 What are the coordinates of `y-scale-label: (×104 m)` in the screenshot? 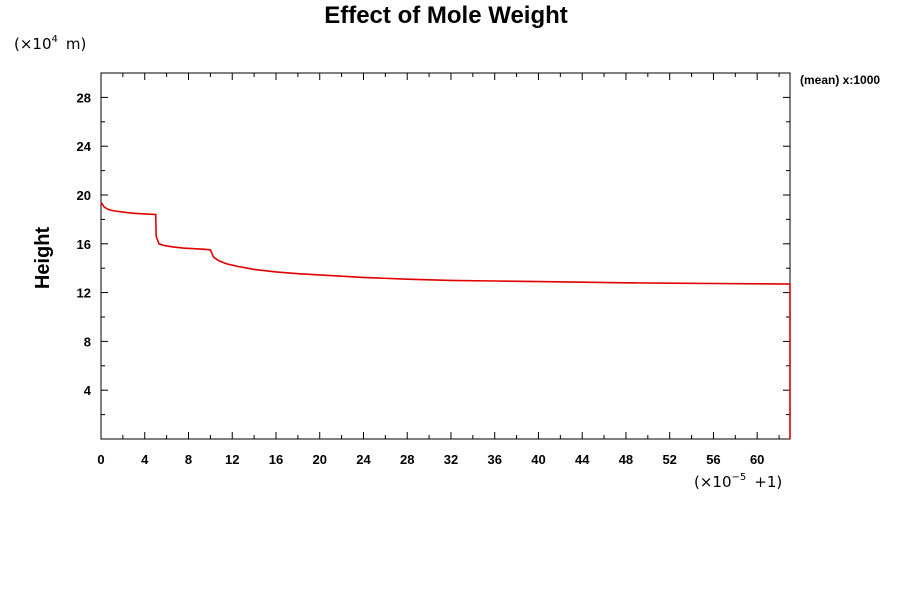 It's located at (50, 43).